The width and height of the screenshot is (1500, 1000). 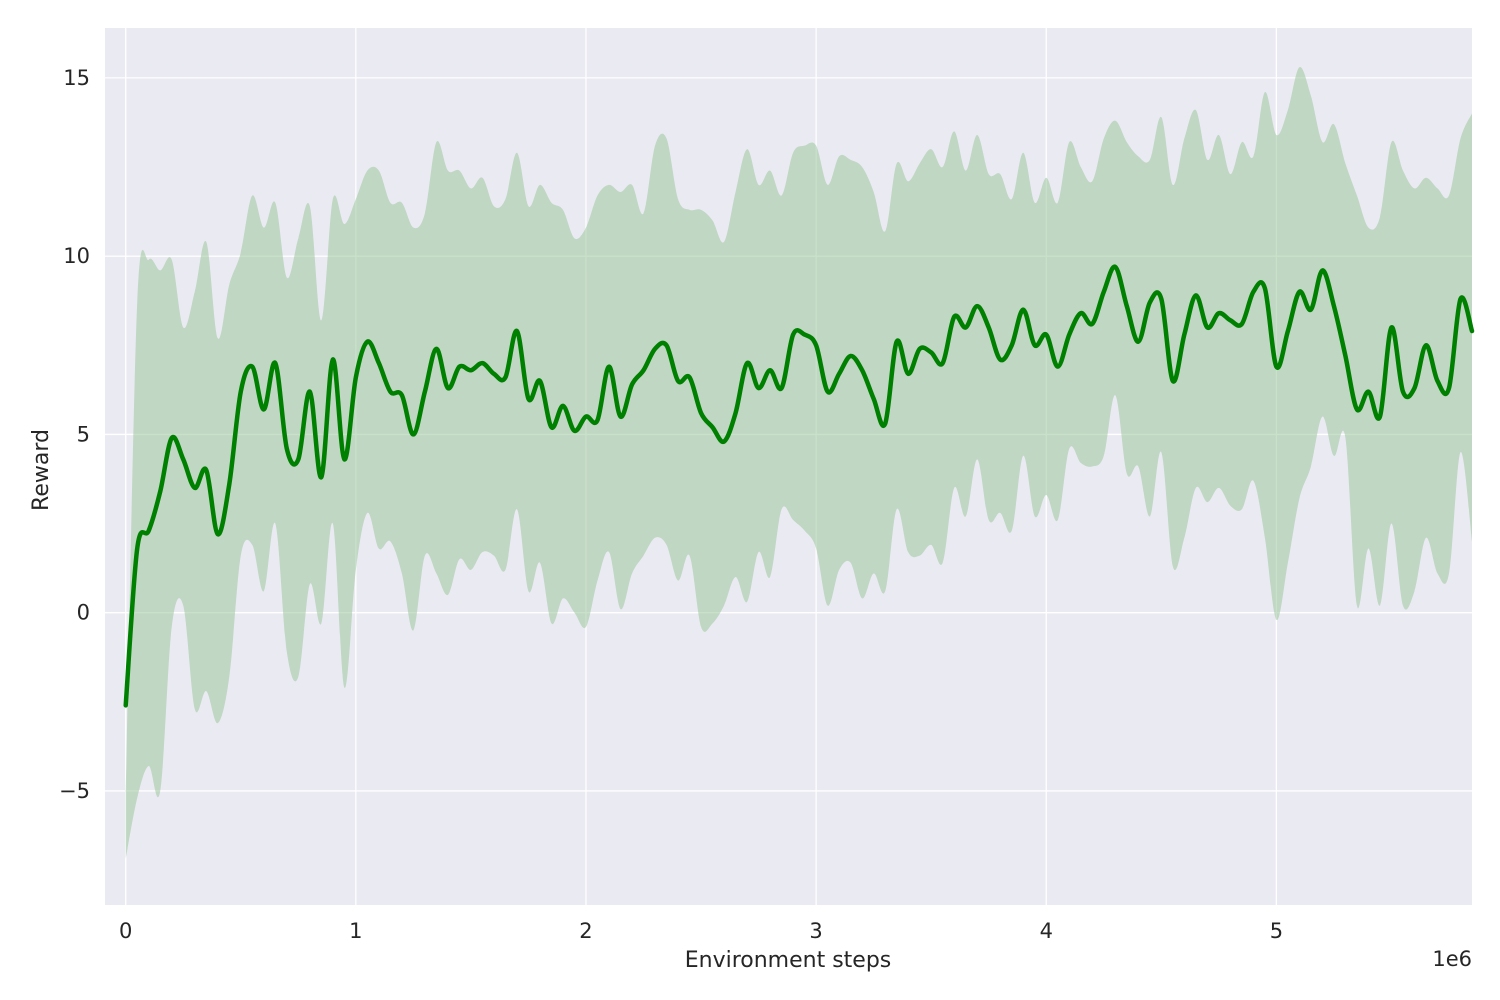 I want to click on x-tick-label: 1, so click(x=355, y=931).